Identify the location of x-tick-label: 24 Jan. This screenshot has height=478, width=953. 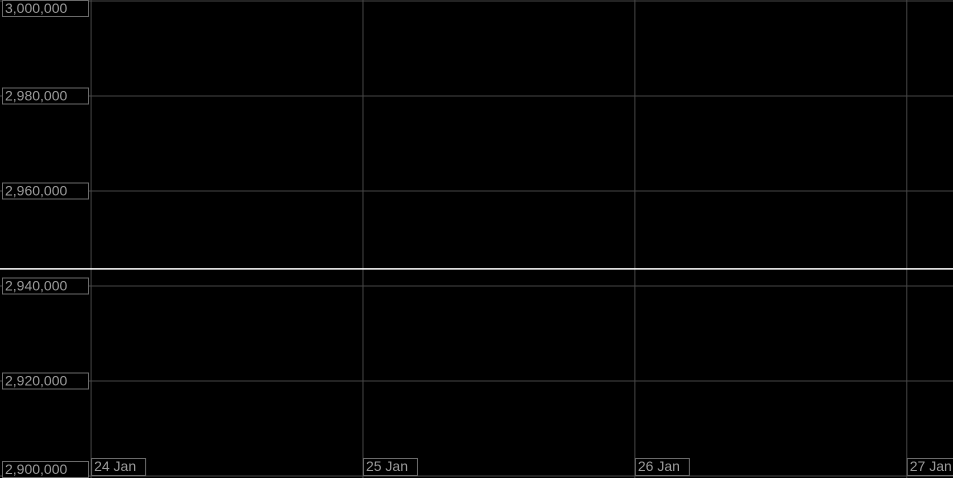
(115, 466).